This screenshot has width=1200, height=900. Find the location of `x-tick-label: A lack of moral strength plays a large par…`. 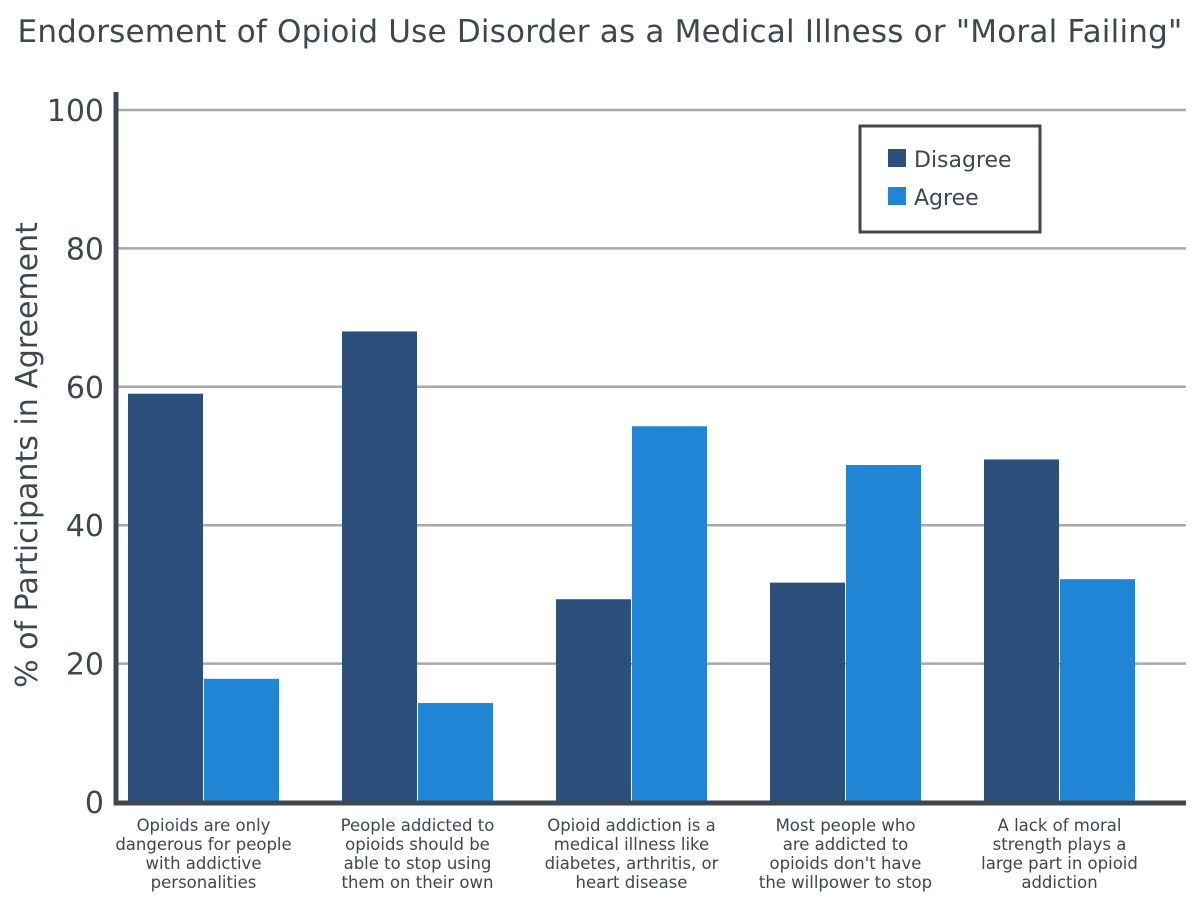

x-tick-label: A lack of moral strength plays a large par… is located at coordinates (1059, 854).